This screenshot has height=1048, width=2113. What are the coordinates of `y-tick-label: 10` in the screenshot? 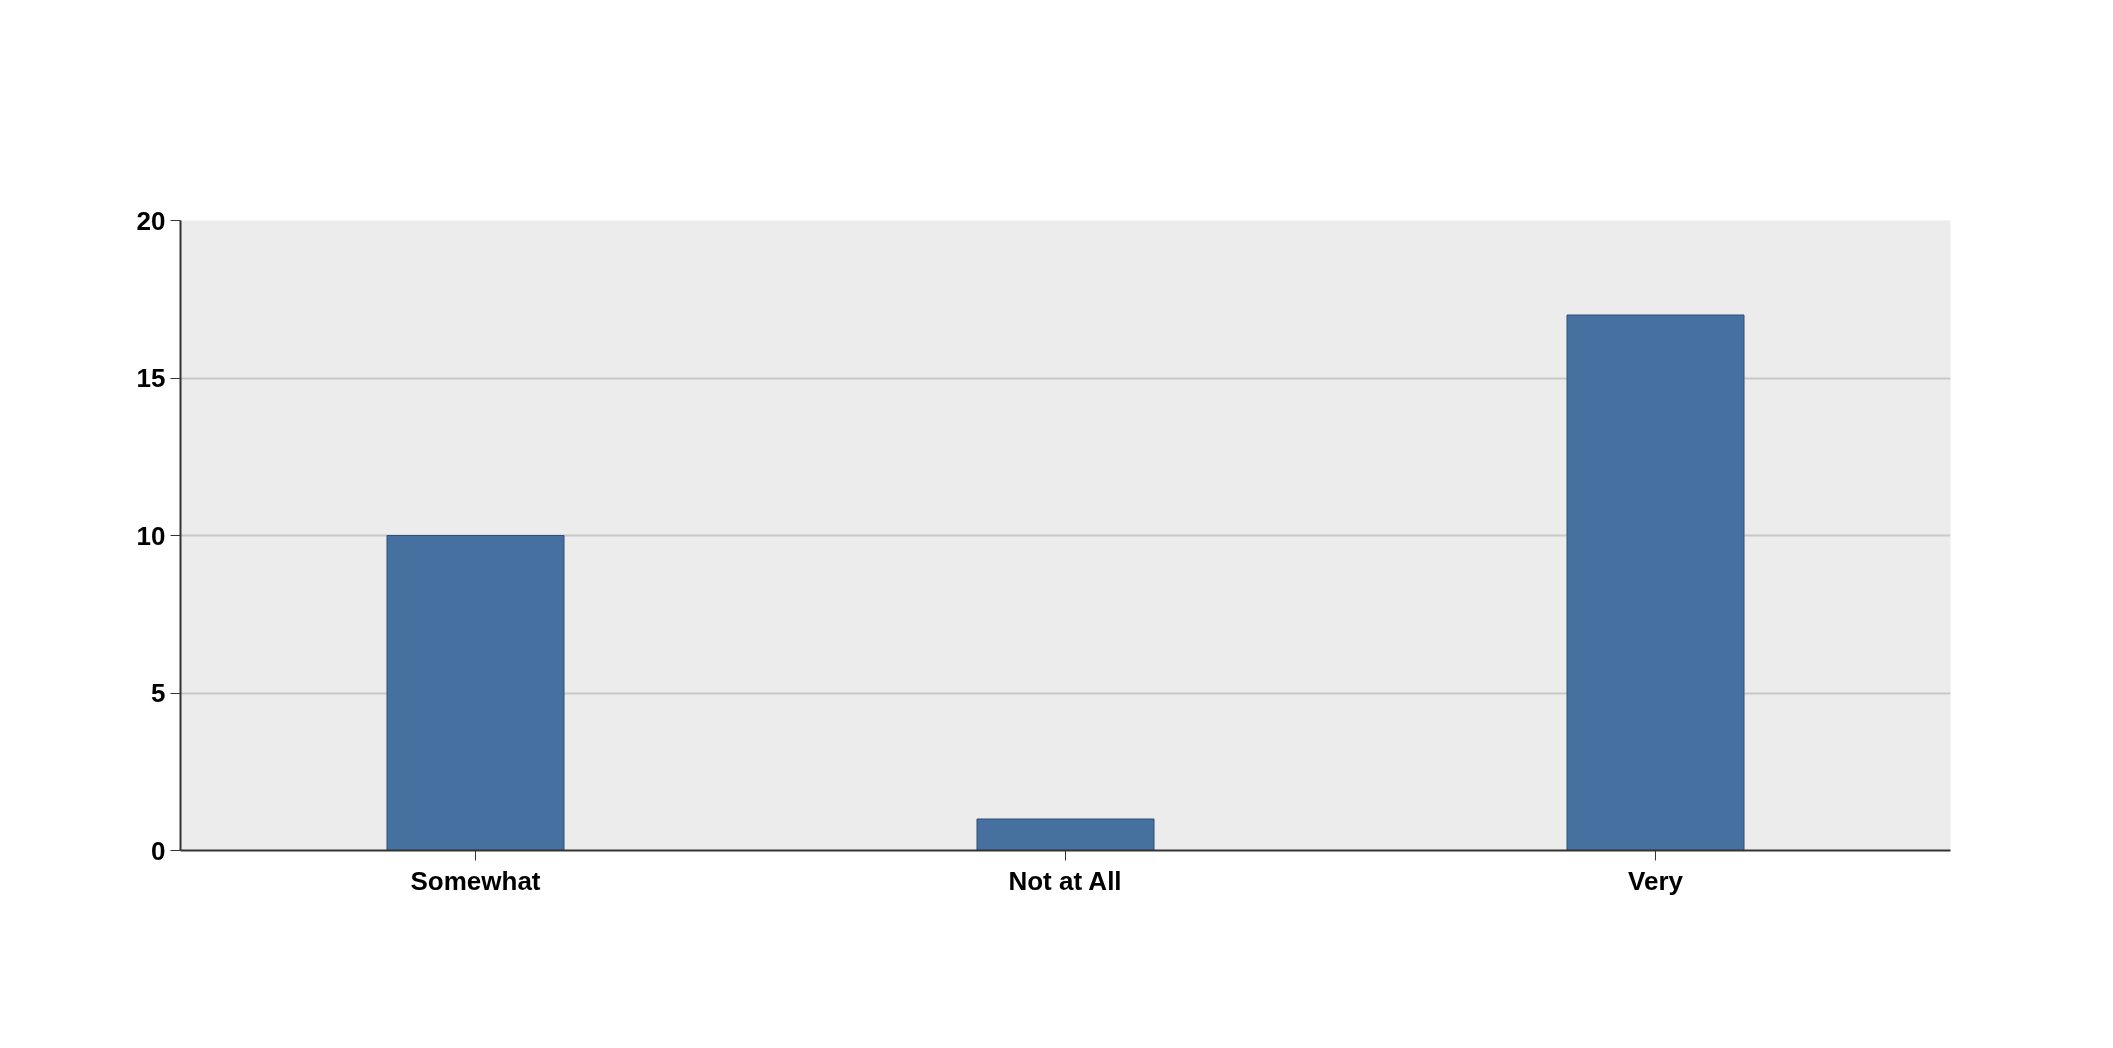 It's located at (151, 535).